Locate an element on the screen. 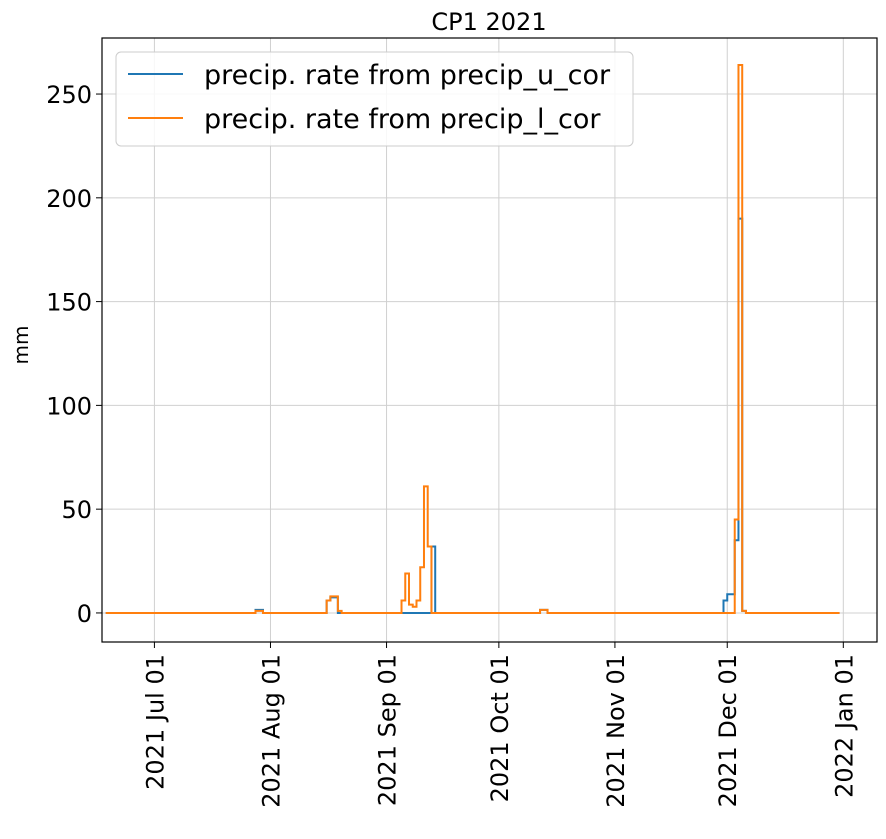  x-tick-label: 2021 Dec 01 is located at coordinates (728, 730).